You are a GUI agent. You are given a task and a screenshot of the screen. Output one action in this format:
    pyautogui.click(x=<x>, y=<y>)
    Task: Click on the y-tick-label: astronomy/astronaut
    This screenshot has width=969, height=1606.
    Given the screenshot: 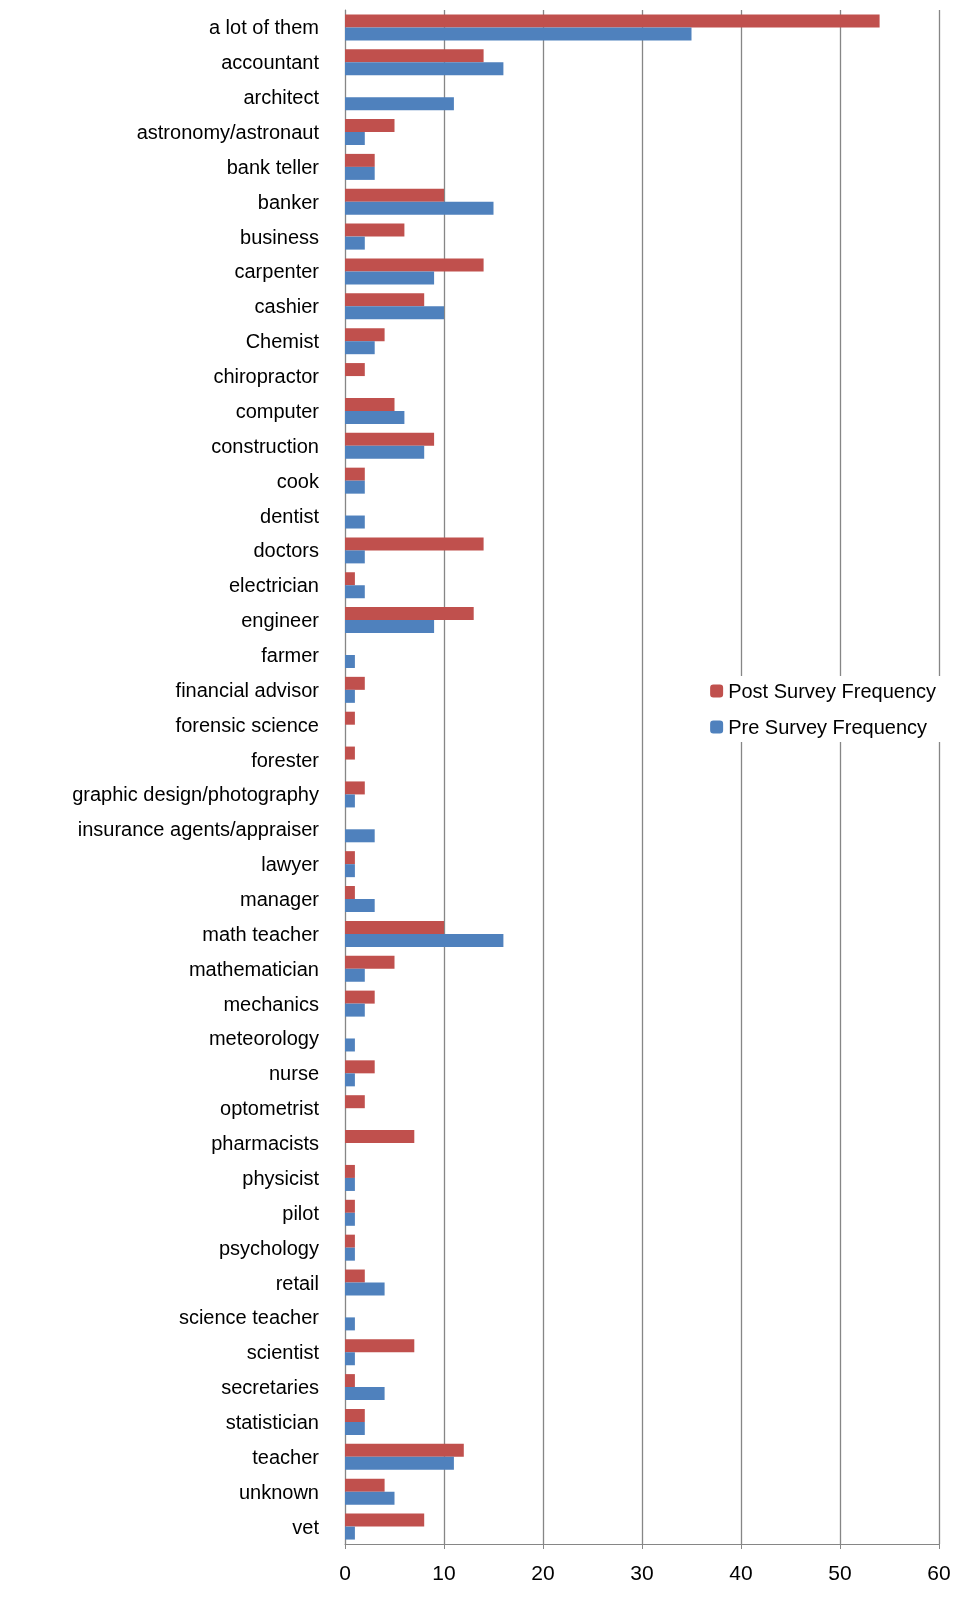 What is the action you would take?
    pyautogui.click(x=228, y=132)
    